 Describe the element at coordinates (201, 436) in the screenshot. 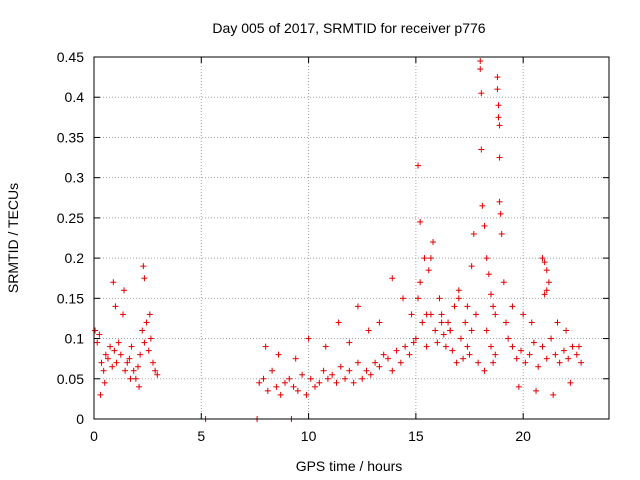

I see `x-tick-label: 5` at that location.